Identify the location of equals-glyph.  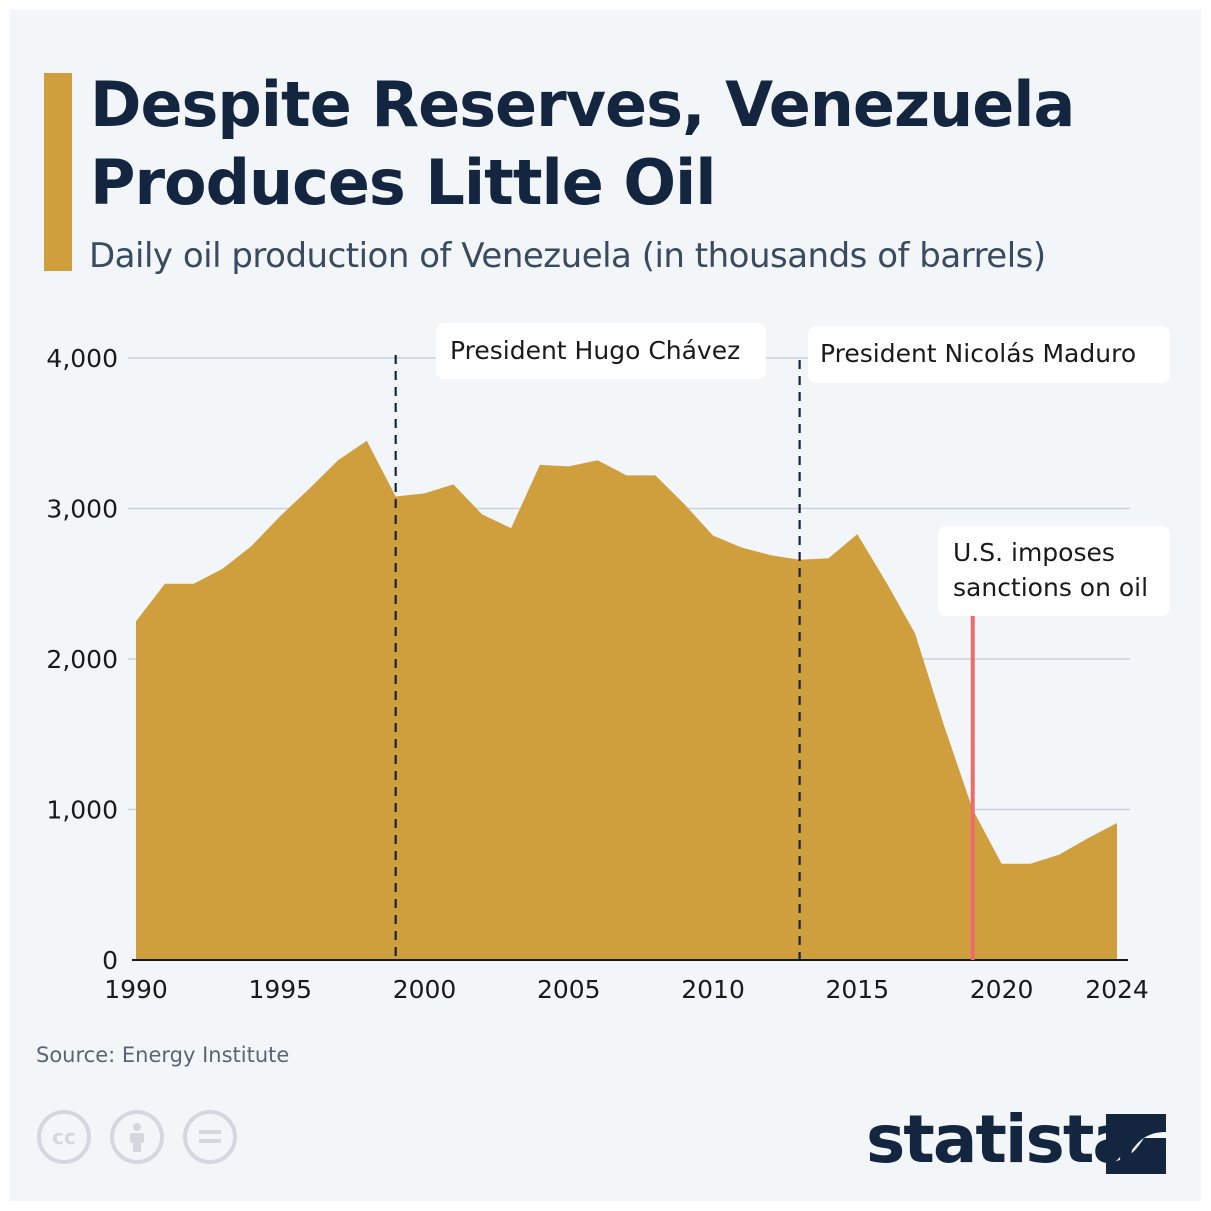
(210, 1136).